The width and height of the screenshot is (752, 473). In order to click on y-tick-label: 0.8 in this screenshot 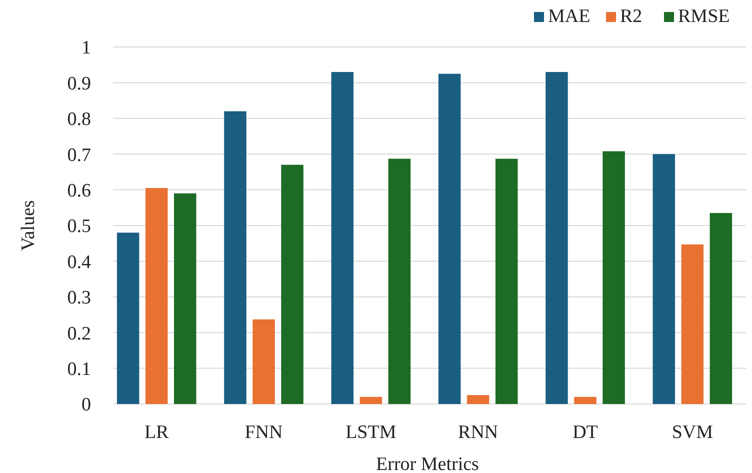, I will do `click(79, 119)`.